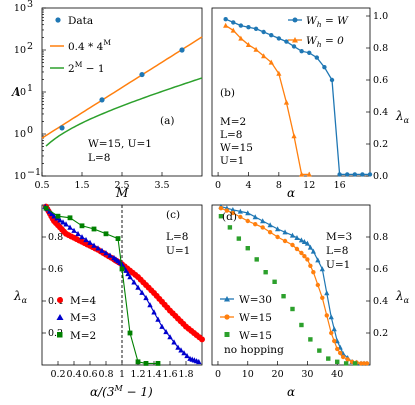 The height and width of the screenshot is (405, 415). Describe the element at coordinates (295, 40) in the screenshot. I see `legend-wh-0-marker` at that location.